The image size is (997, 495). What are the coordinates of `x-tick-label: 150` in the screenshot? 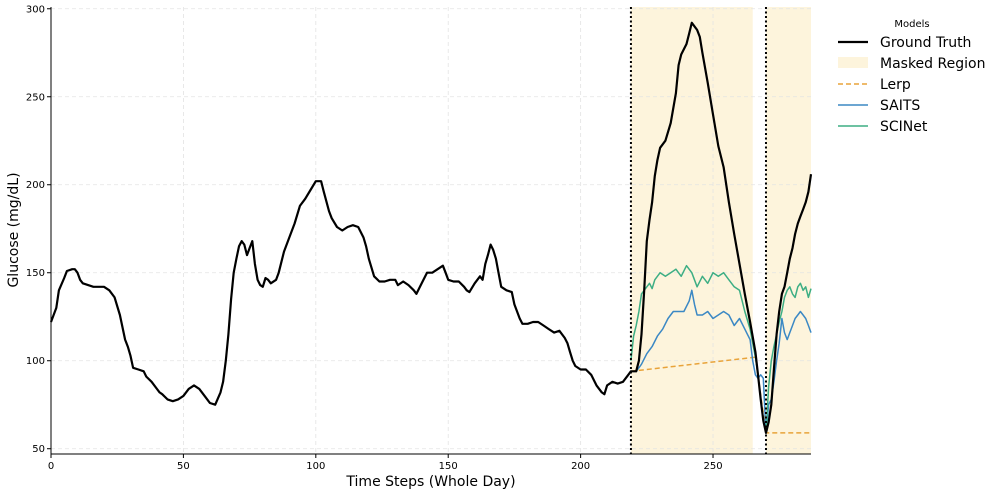 It's located at (448, 466).